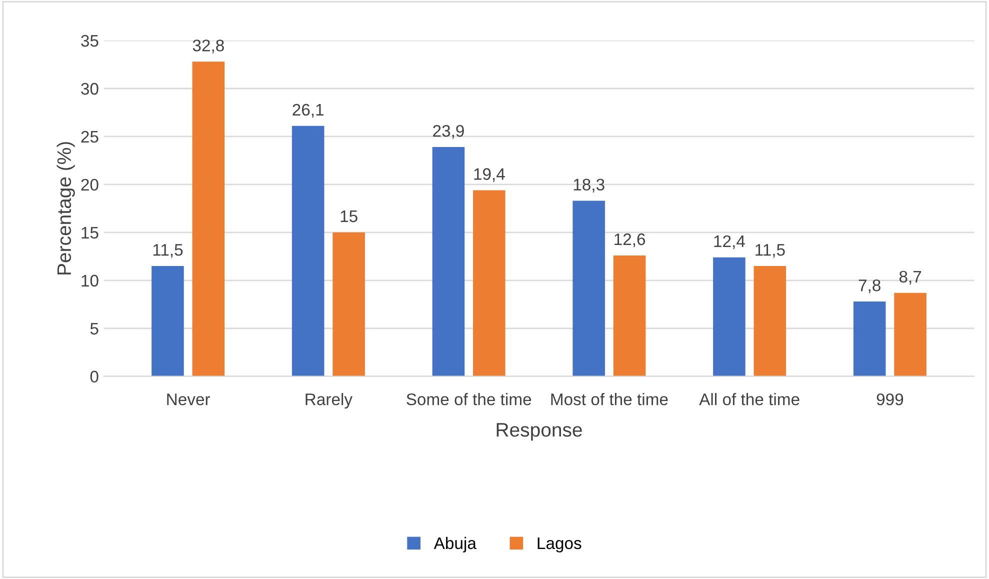 The height and width of the screenshot is (579, 989). Describe the element at coordinates (609, 399) in the screenshot. I see `x-tick-label: Most of the time` at that location.